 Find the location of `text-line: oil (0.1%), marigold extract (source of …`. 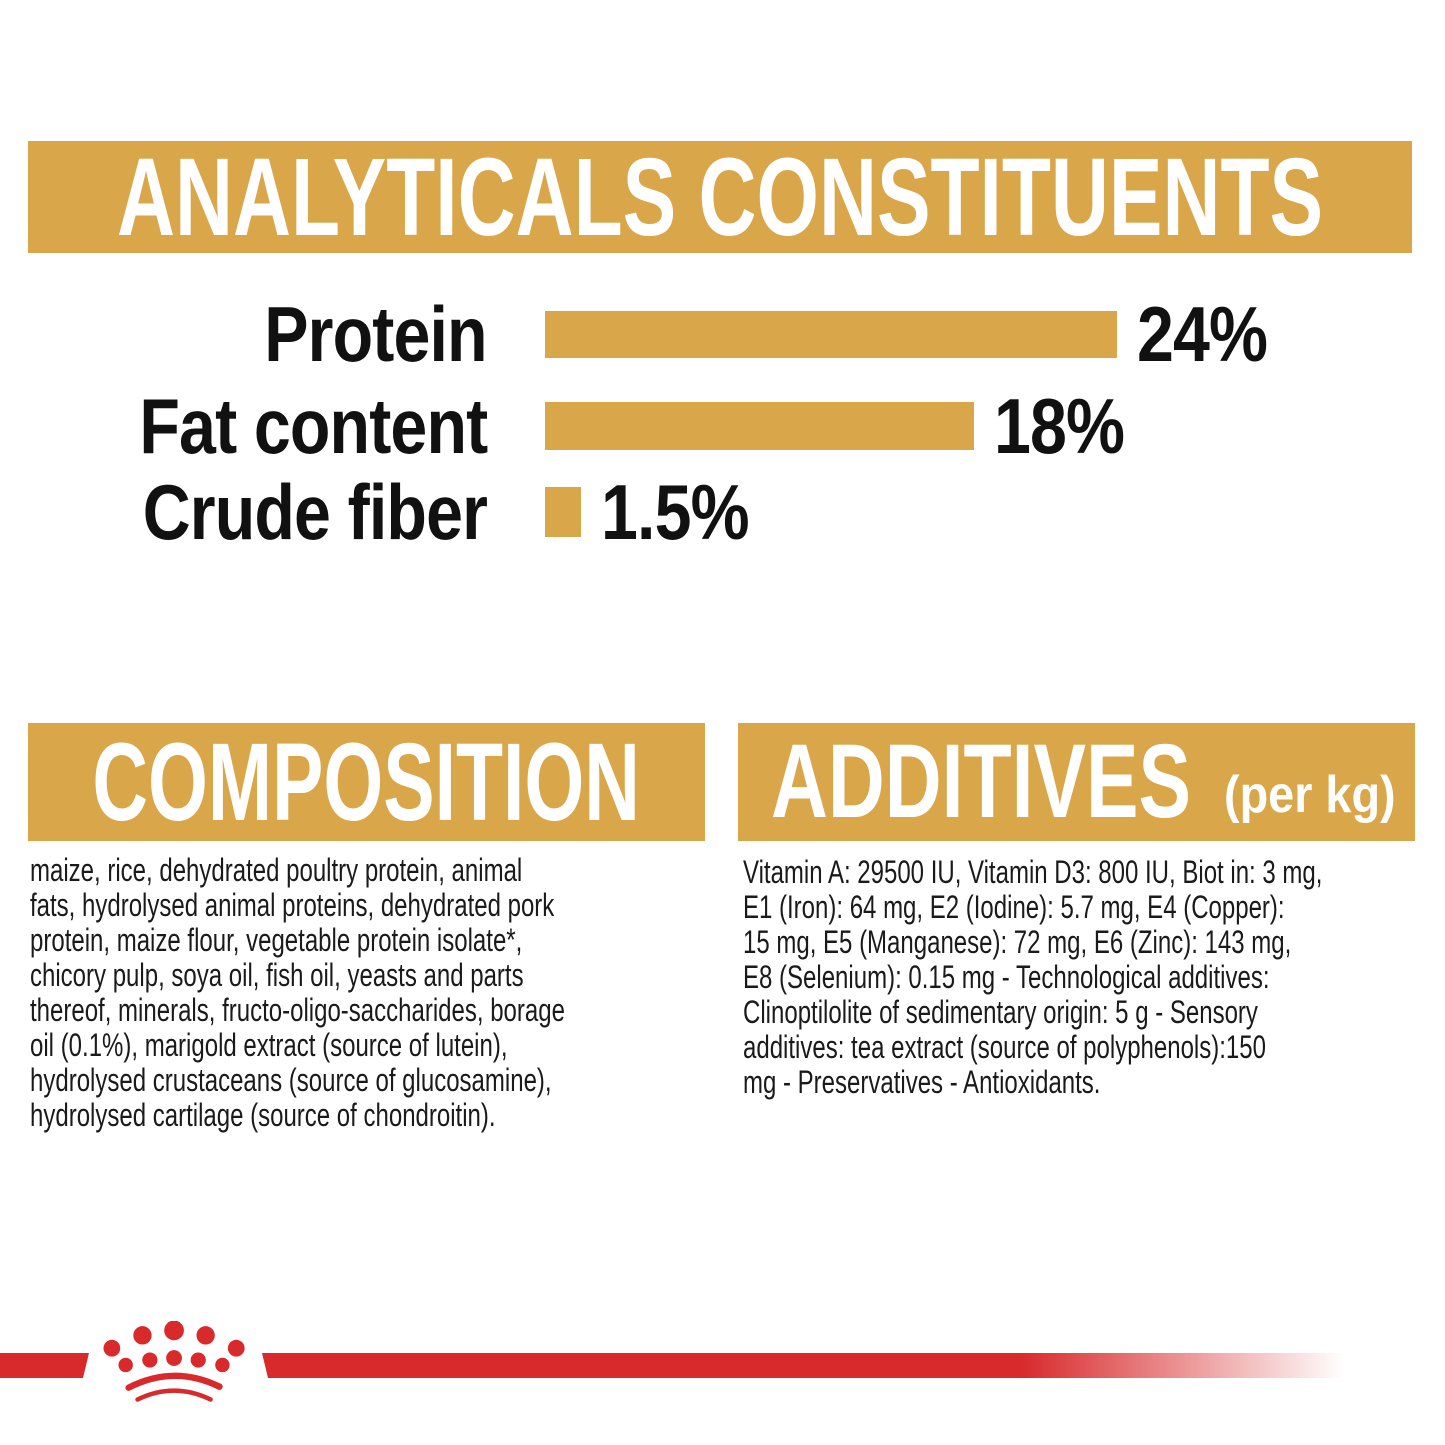

text-line: oil (0.1%), marigold extract (source of … is located at coordinates (269, 1045).